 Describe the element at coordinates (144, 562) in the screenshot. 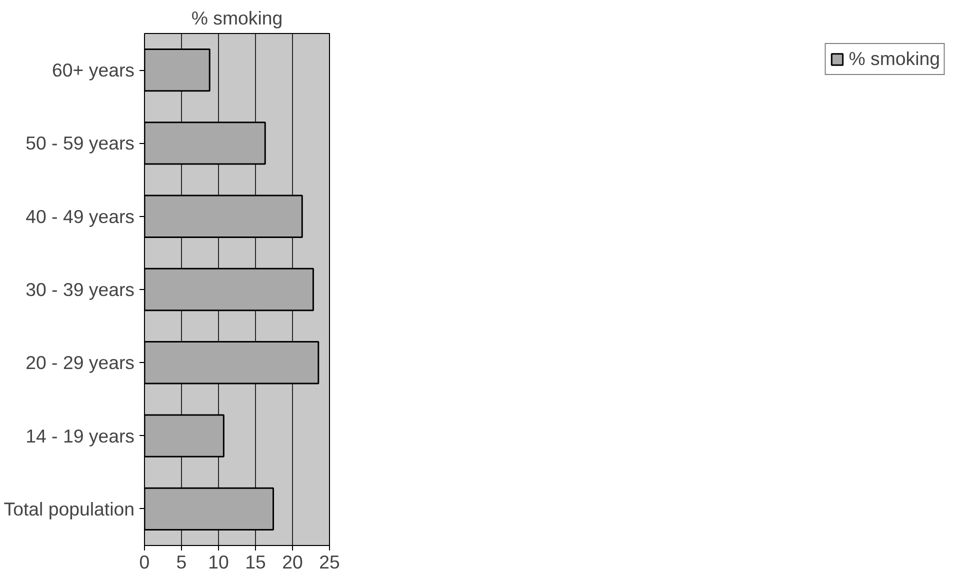

I see `x-tick-label: 0` at that location.